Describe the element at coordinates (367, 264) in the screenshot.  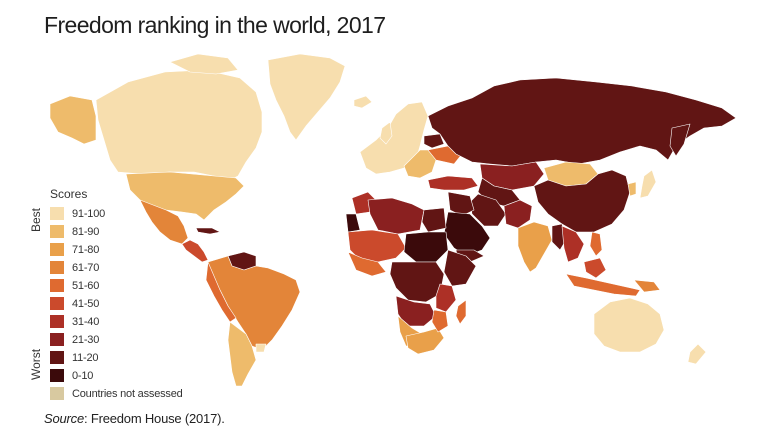
I see `region-west-coast` at that location.